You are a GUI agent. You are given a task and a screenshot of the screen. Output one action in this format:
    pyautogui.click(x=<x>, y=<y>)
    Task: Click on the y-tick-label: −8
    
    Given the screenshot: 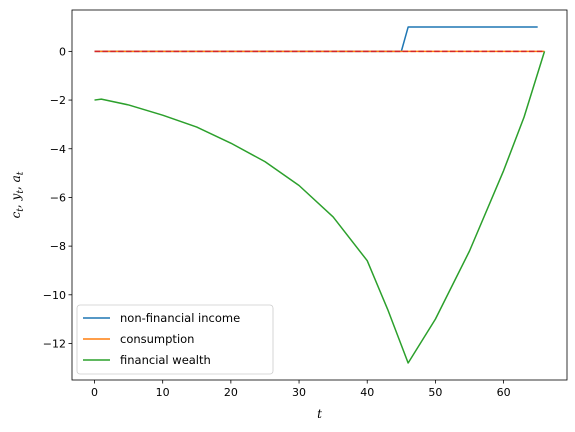 What is the action you would take?
    pyautogui.click(x=58, y=246)
    